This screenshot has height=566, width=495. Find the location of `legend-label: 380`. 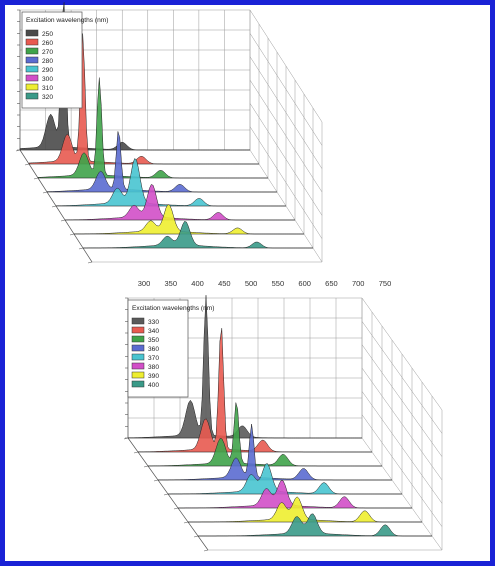

legend-label: 380 is located at coordinates (153, 367).